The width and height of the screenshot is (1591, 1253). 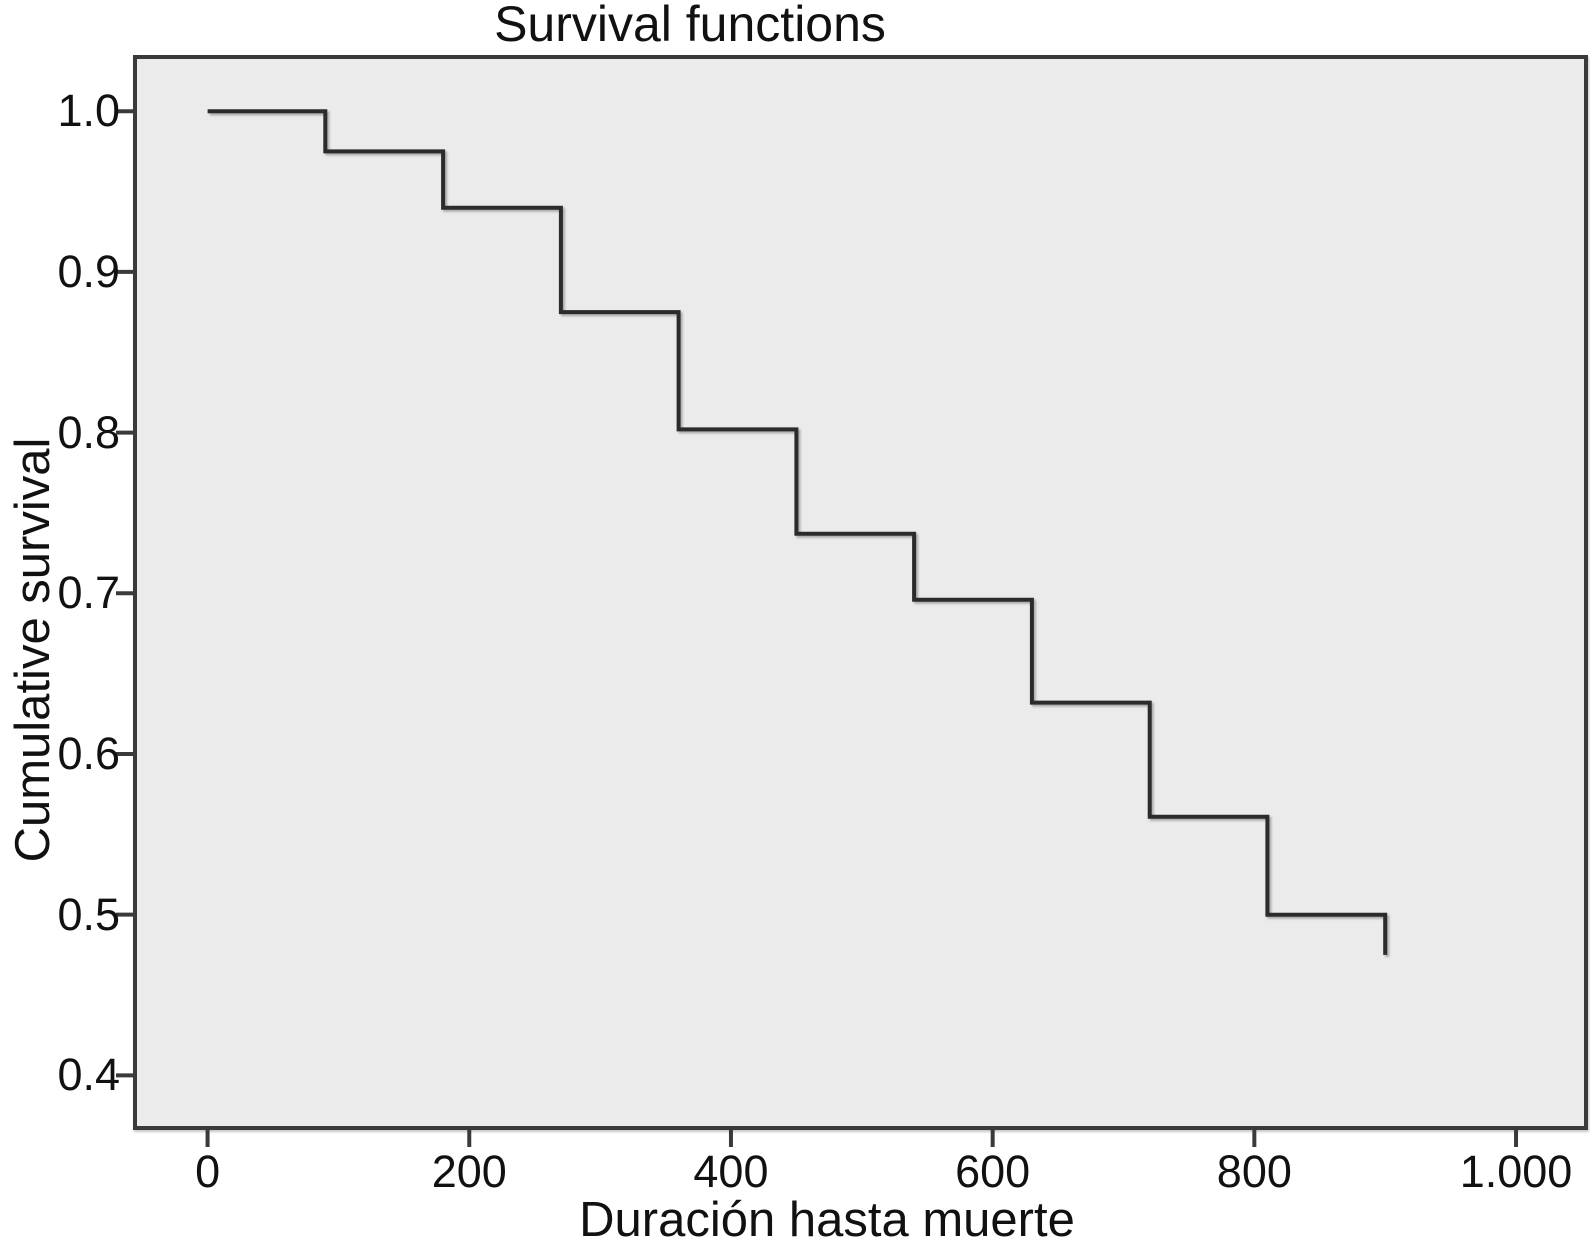 What do you see at coordinates (1516, 1171) in the screenshot?
I see `x-tick-label: 1.000` at bounding box center [1516, 1171].